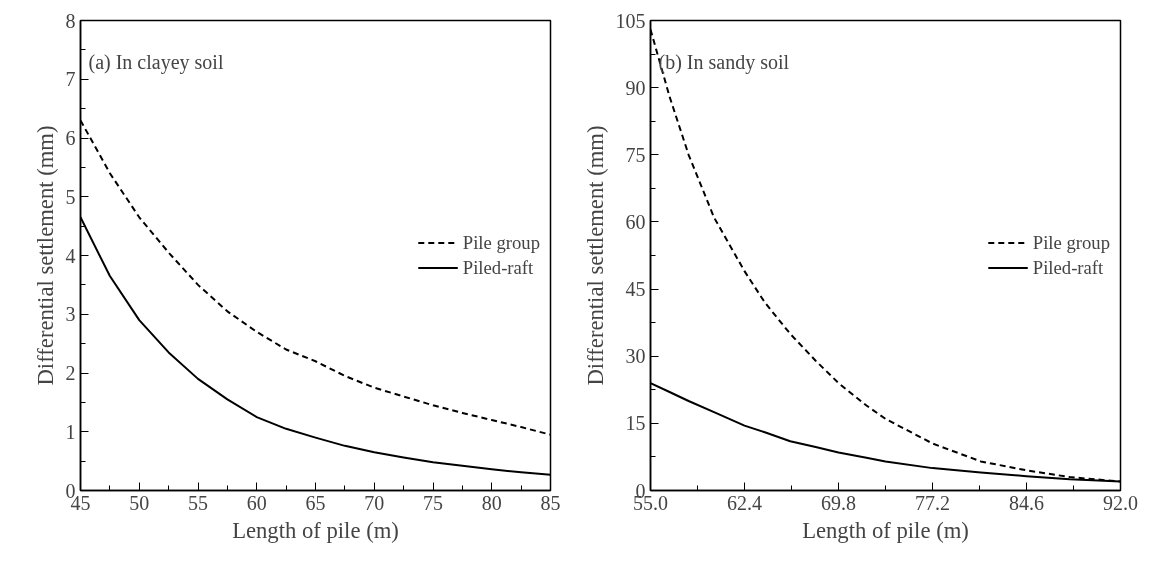 This screenshot has width=1149, height=569. What do you see at coordinates (932, 502) in the screenshot?
I see `x-tick-label: 77.2` at bounding box center [932, 502].